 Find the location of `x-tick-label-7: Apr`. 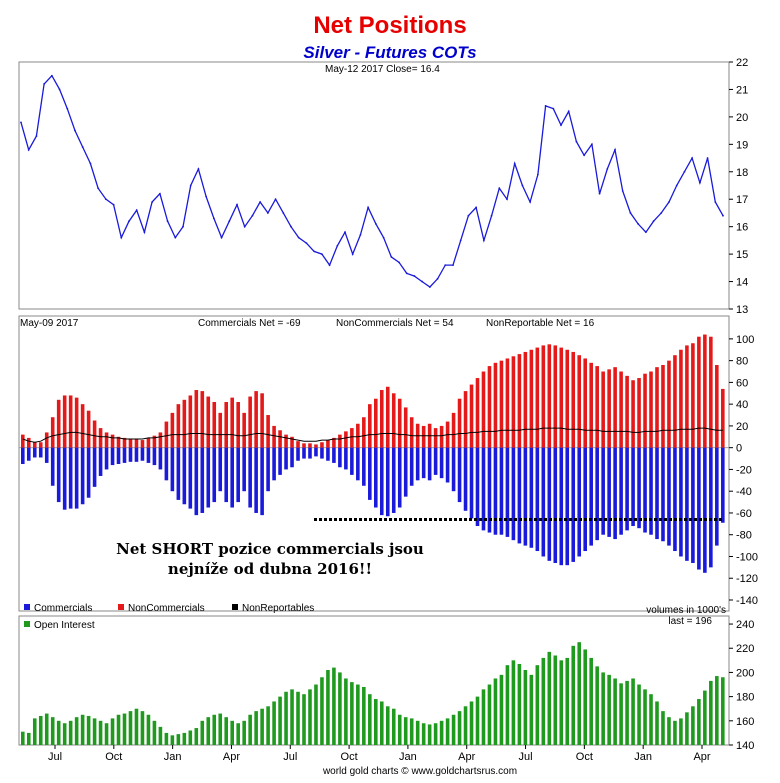

x-tick-label-7: Apr is located at coordinates (466, 757).